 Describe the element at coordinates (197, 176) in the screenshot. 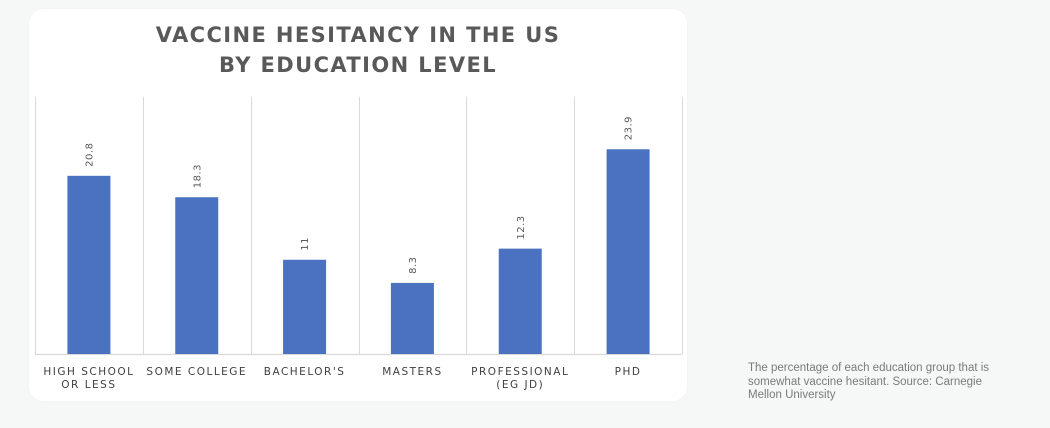

I see `data-label: 18.3` at that location.